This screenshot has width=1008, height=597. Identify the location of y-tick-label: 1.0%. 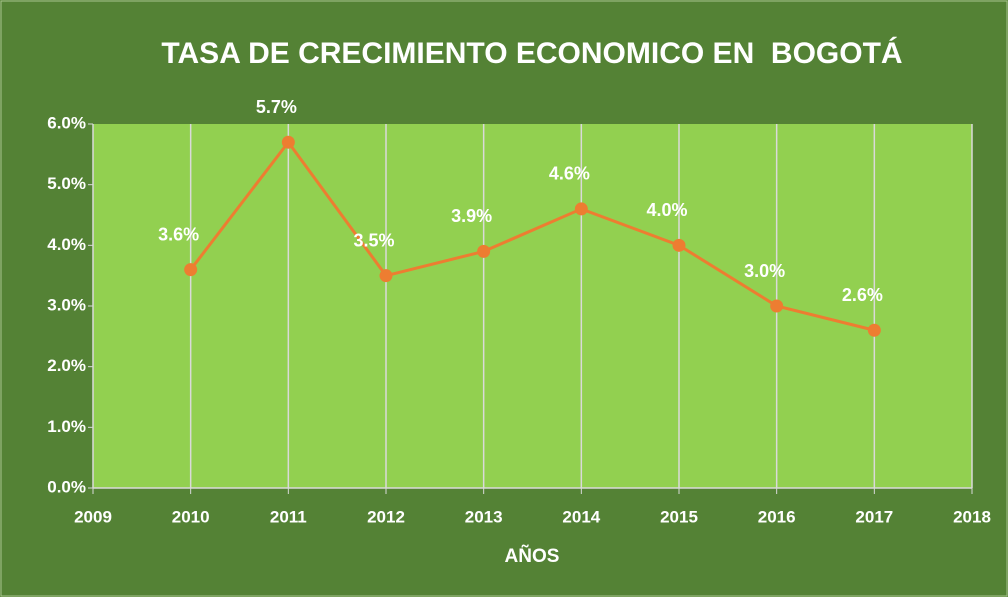
(66, 426).